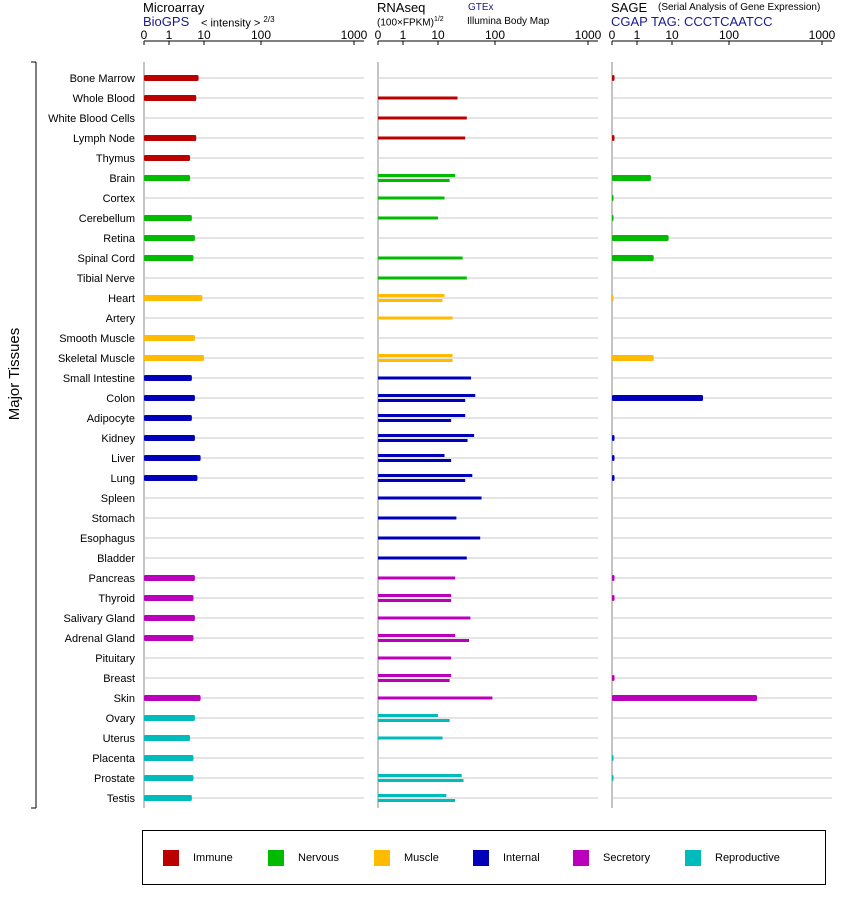 This screenshot has width=842, height=900. What do you see at coordinates (588, 35) in the screenshot?
I see `x-tick-label: 1000` at bounding box center [588, 35].